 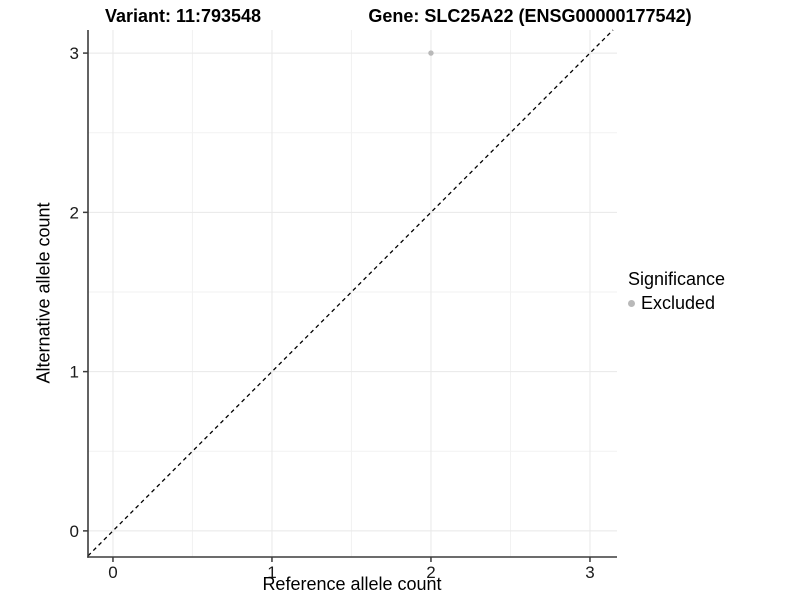 I want to click on variant-title: Variant: 11:793548, so click(x=183, y=16).